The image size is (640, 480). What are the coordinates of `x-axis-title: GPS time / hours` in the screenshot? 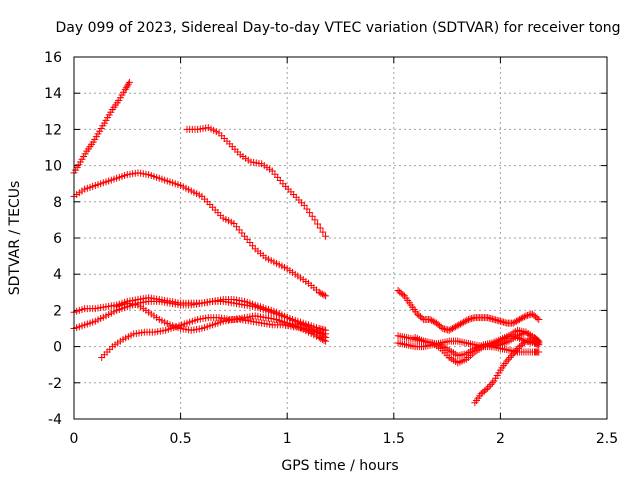 It's located at (339, 466).